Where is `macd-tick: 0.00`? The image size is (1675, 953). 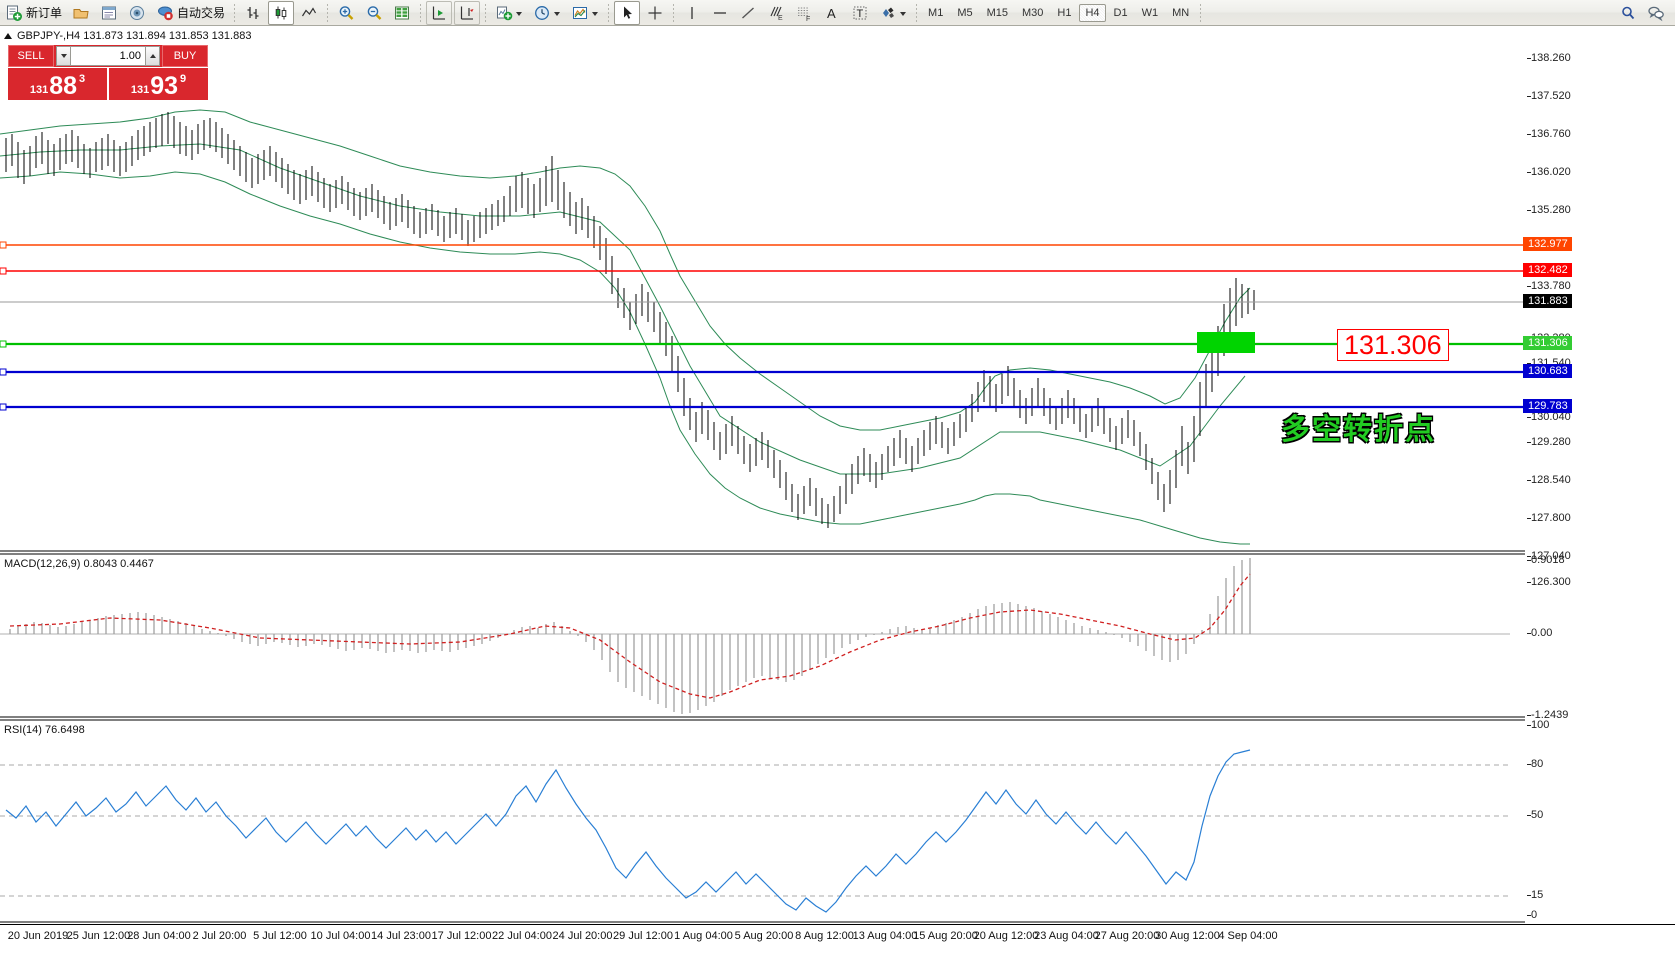
macd-tick: 0.00 is located at coordinates (1539, 633).